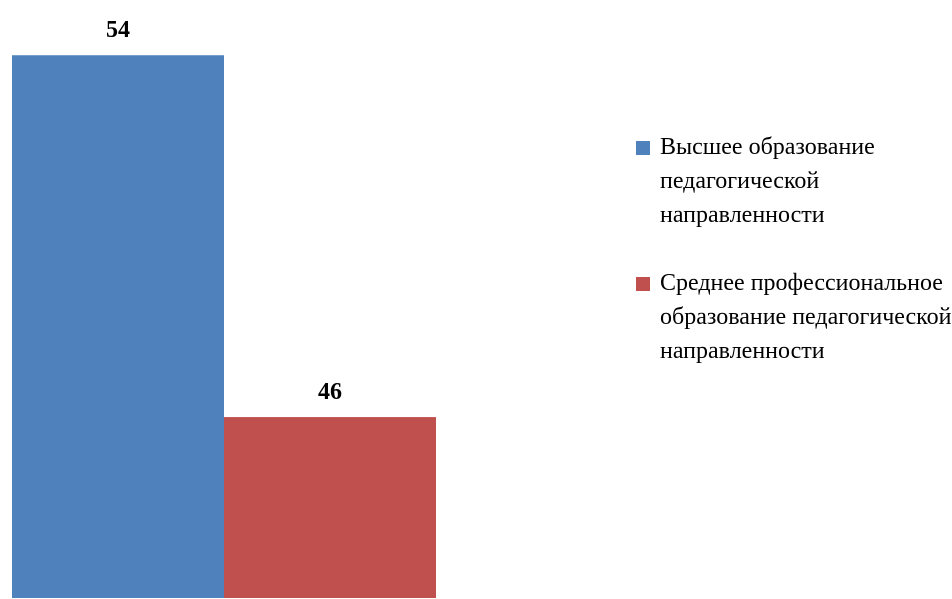 This screenshot has height=599, width=952. I want to click on data-label: 46, so click(330, 392).